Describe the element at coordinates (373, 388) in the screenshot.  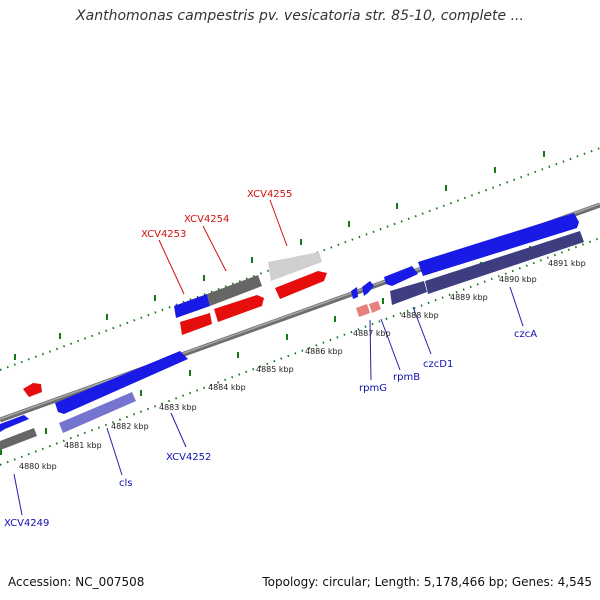
I see `gene-label: rpmG` at that location.